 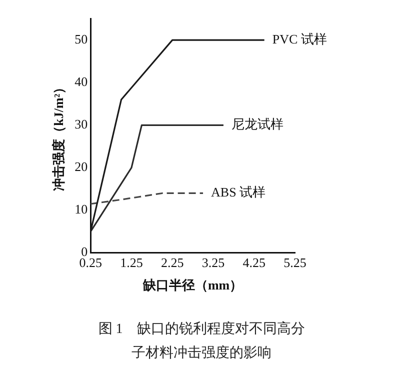 I want to click on y-tick-label: 10, so click(x=81, y=209).